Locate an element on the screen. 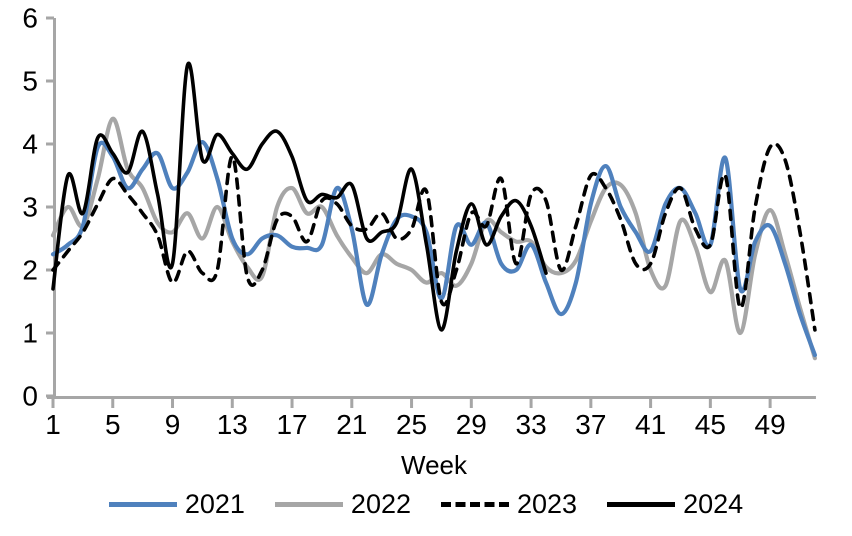  x-tick-label: 49 is located at coordinates (770, 424).